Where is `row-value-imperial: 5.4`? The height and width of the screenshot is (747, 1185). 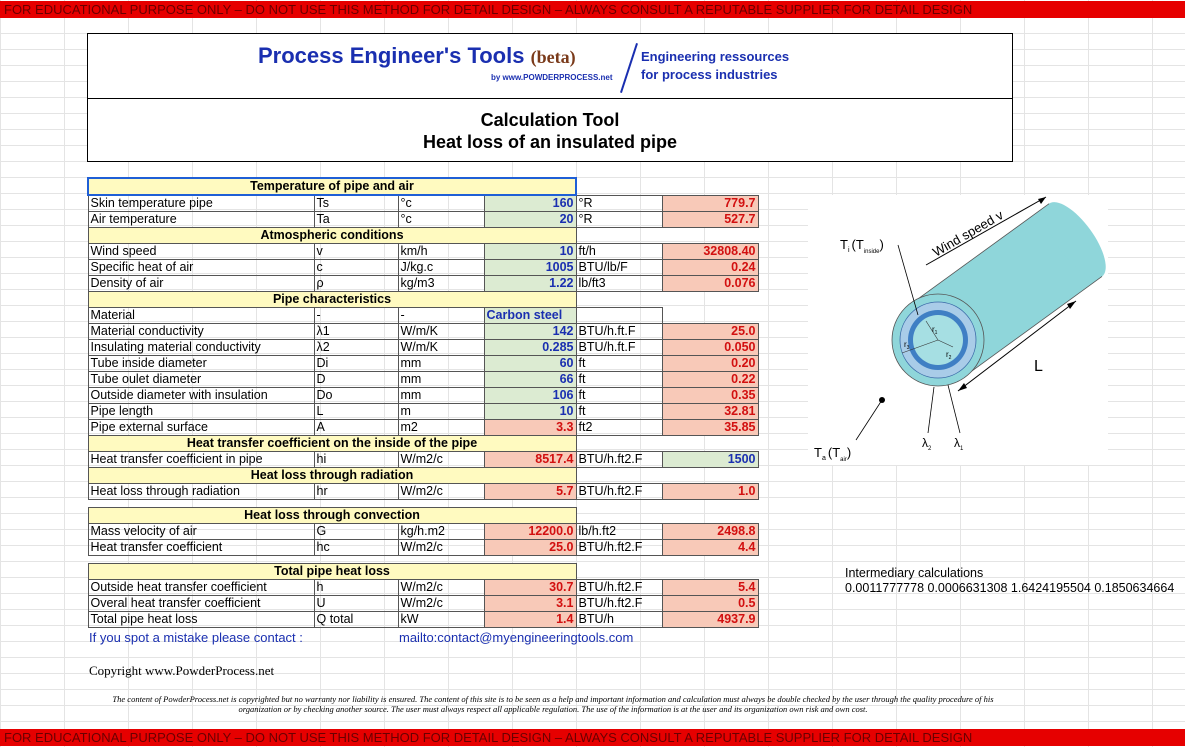 row-value-imperial: 5.4 is located at coordinates (710, 587).